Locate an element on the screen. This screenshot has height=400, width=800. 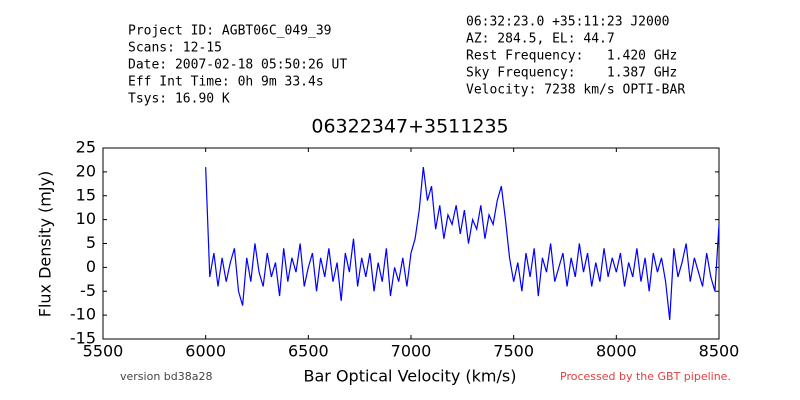
pipeline-note: Processed by the GBT pipeline. is located at coordinates (645, 376).